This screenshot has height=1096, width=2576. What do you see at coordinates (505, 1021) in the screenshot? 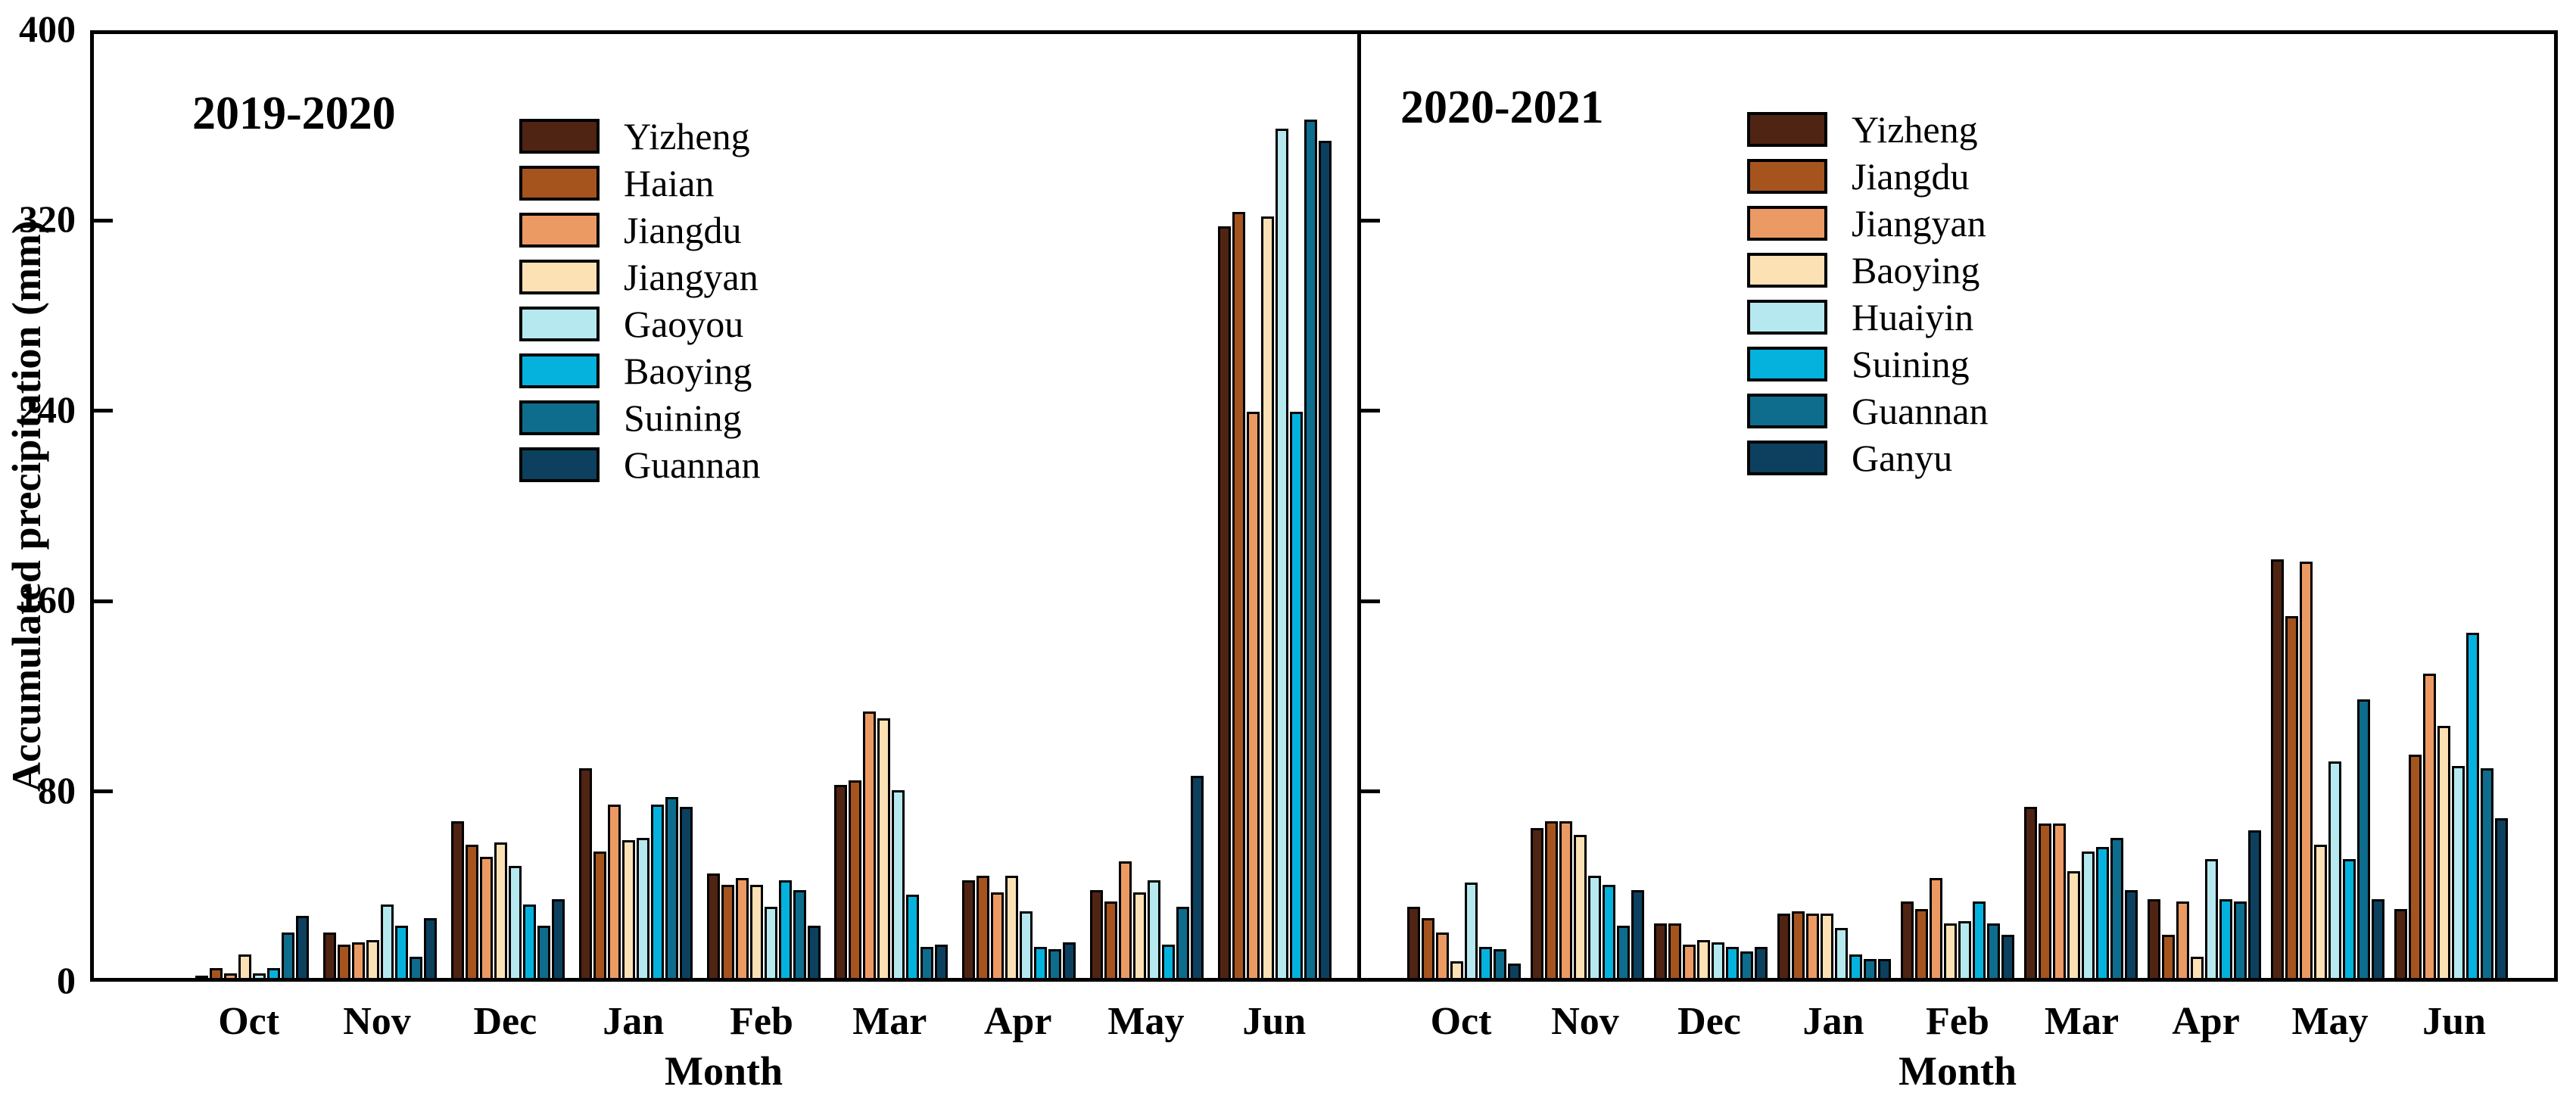
I see `month-label-dec: Dec` at bounding box center [505, 1021].